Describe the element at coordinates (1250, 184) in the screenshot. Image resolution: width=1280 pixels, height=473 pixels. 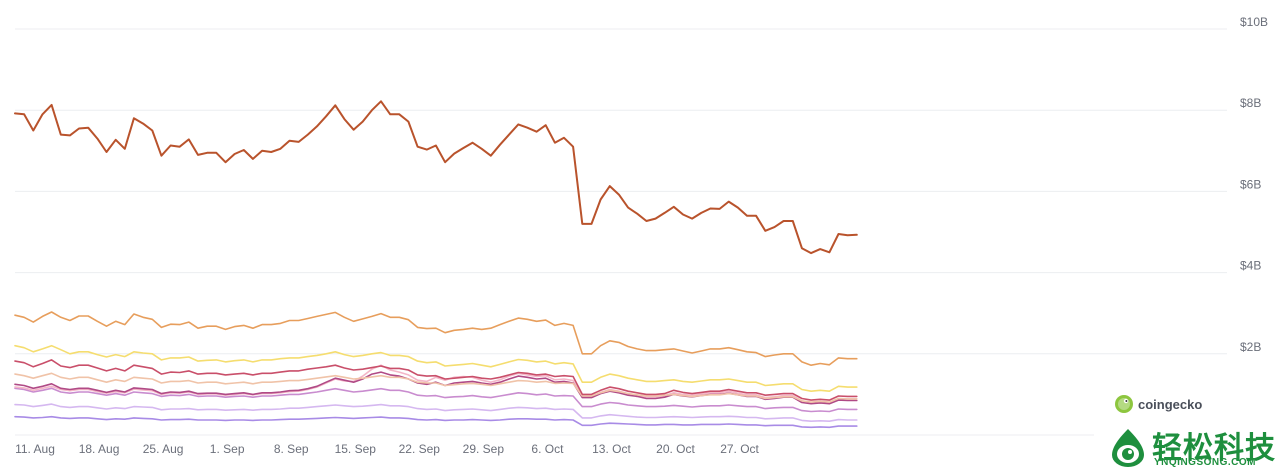
I see `y-tick-label: $6B` at that location.